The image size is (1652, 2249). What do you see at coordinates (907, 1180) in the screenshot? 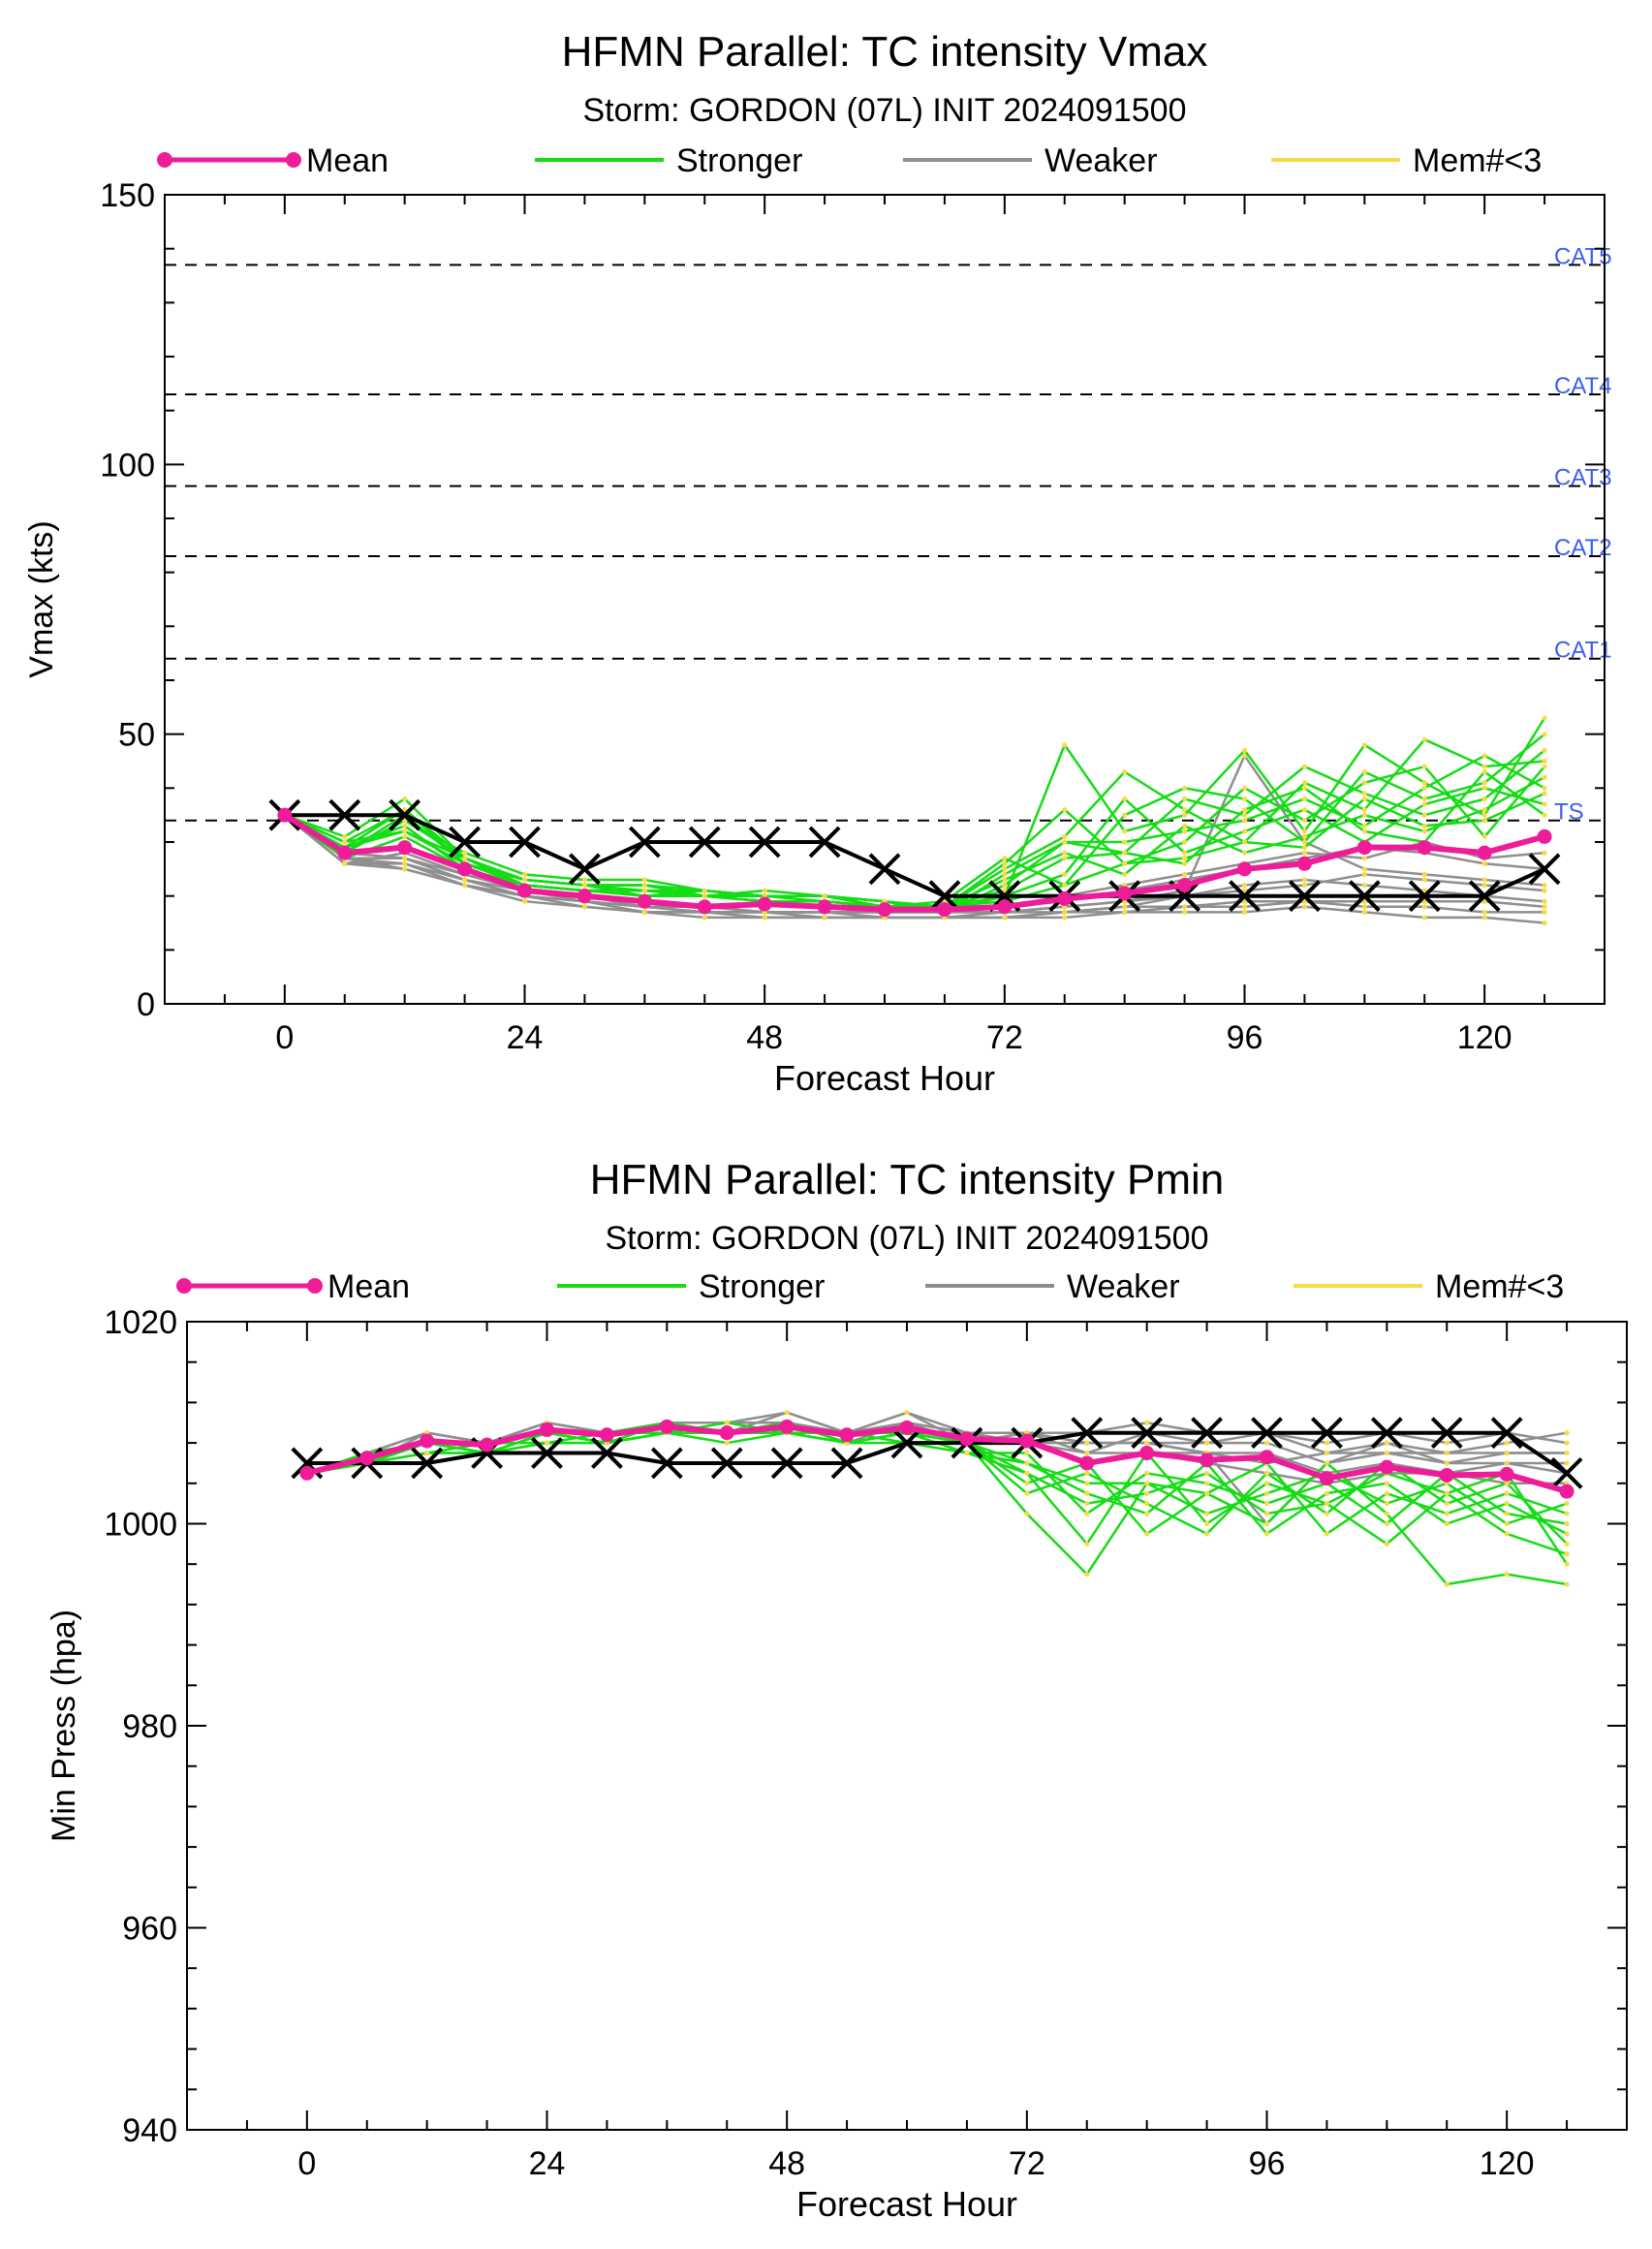
I see `chart-title: HFMN Parallel: TC intensity Pmin` at bounding box center [907, 1180].